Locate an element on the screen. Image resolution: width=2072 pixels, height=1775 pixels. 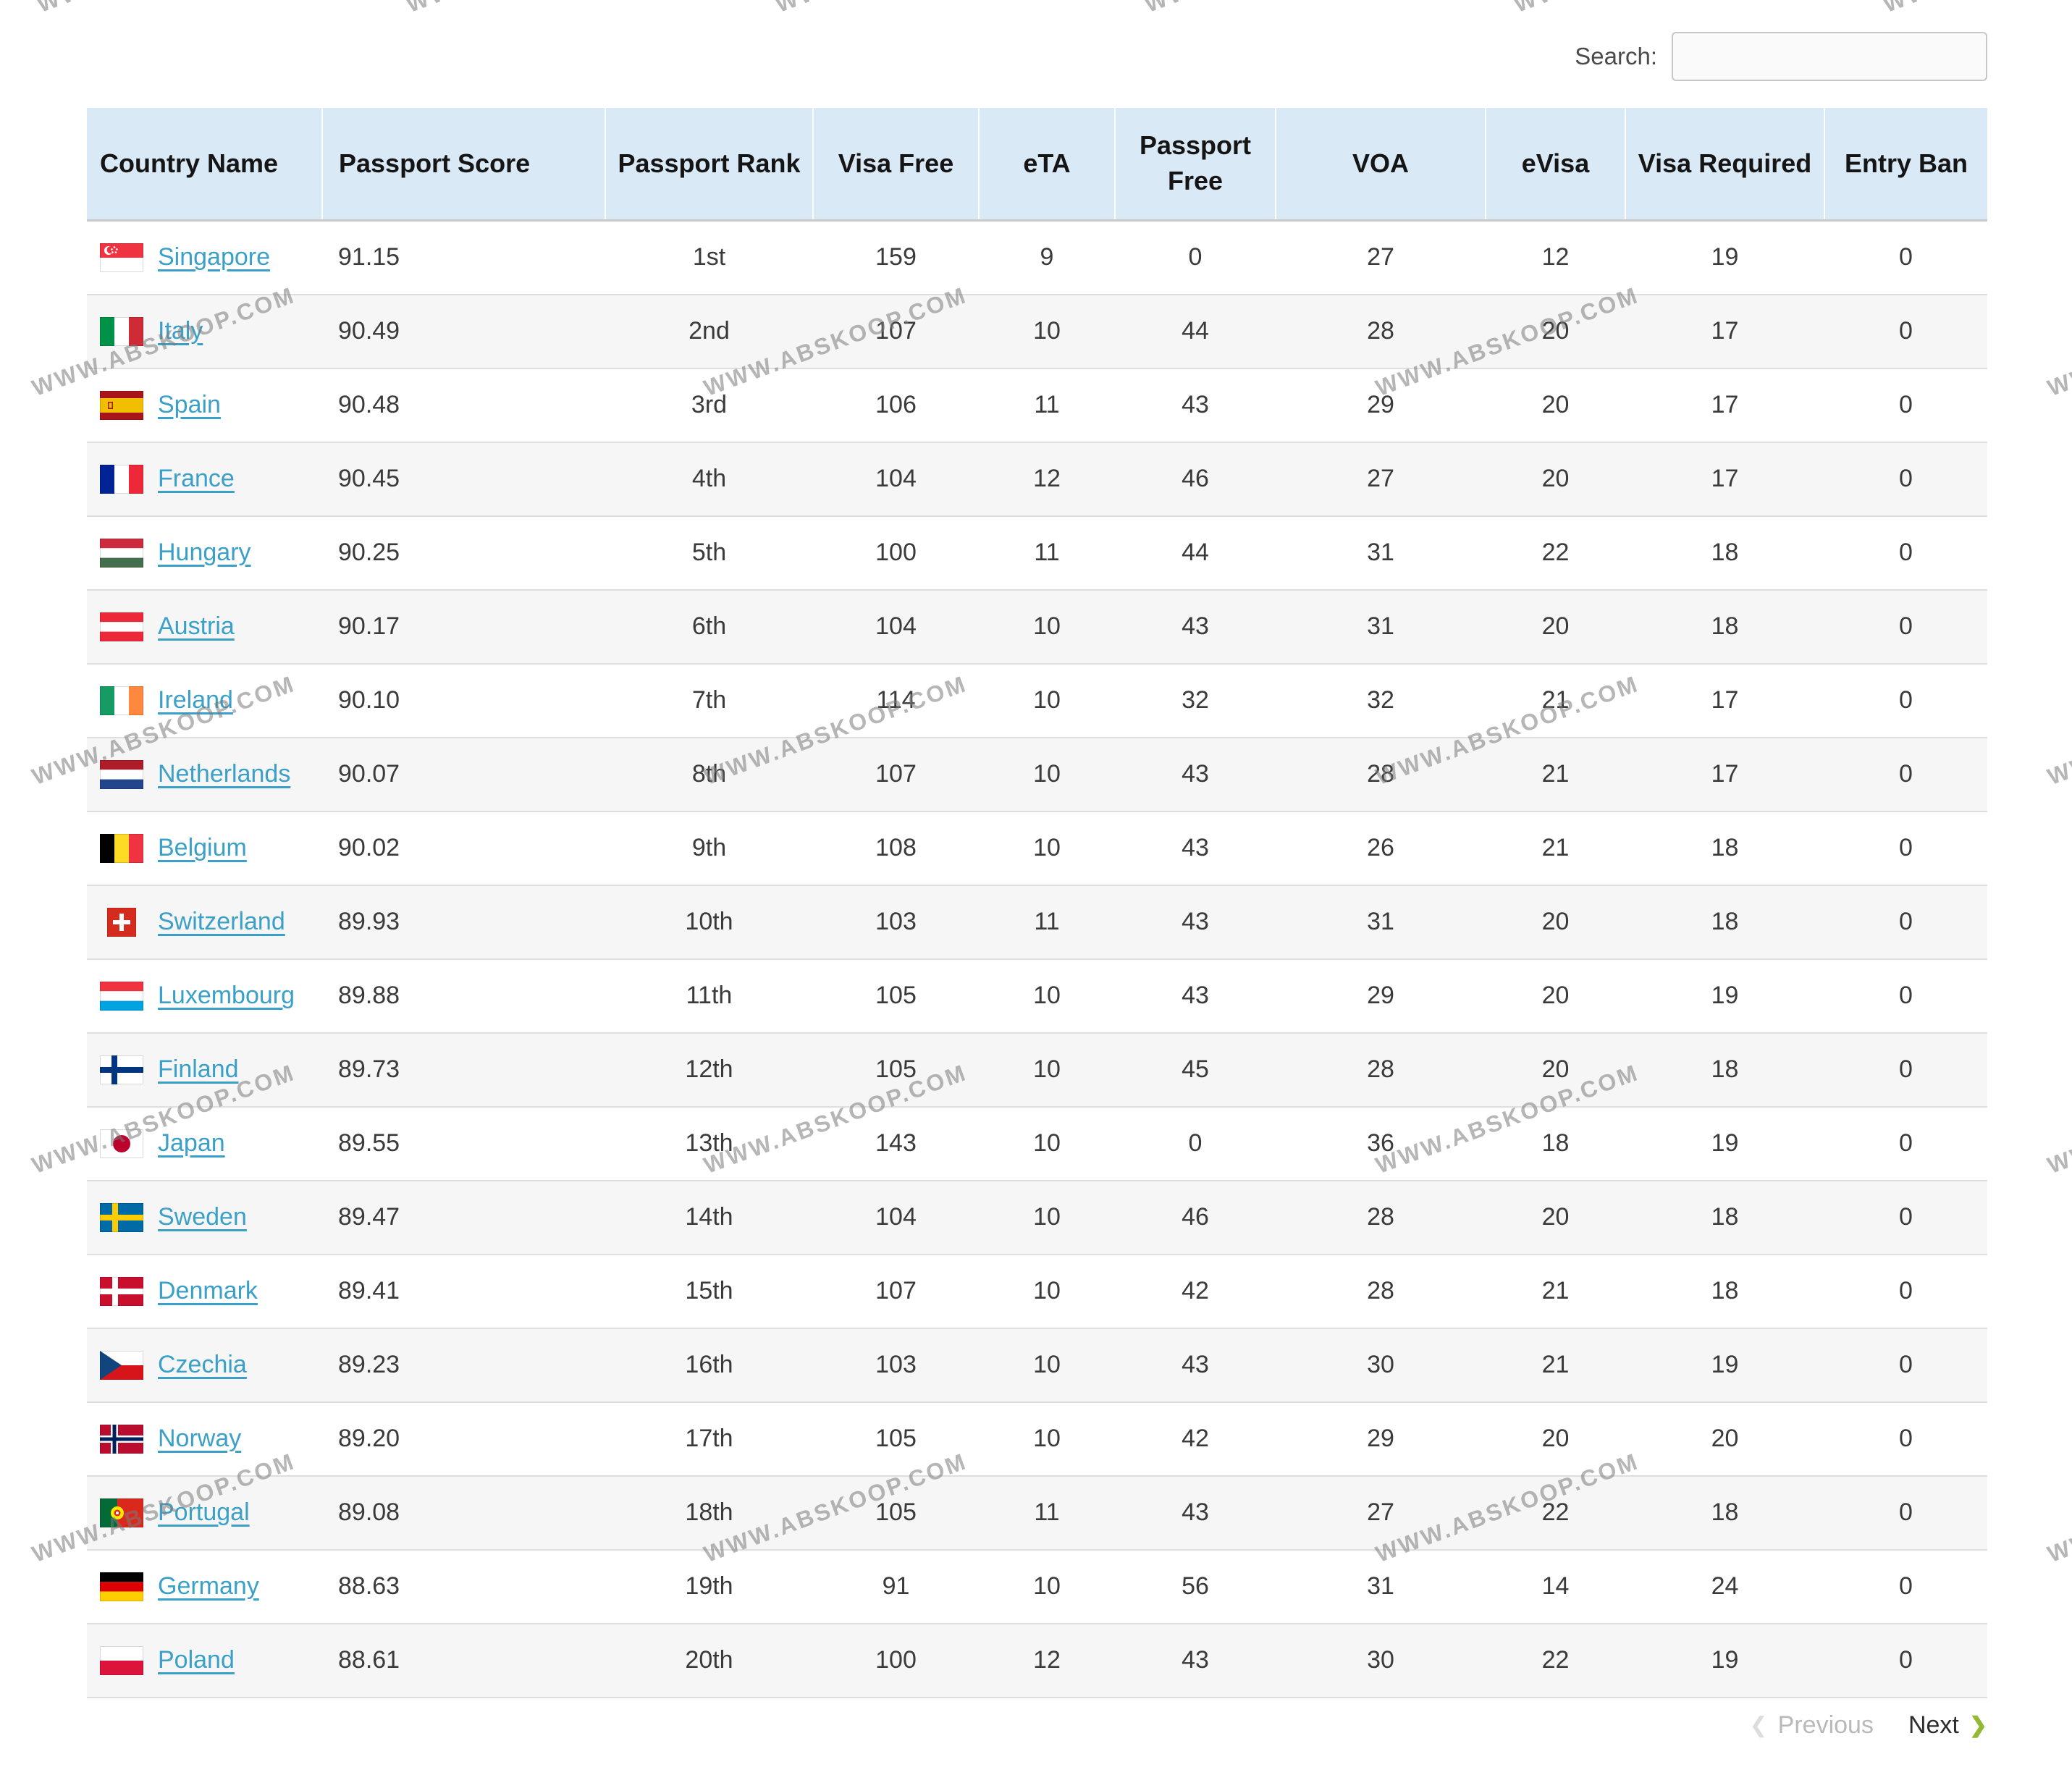
country-link: Norway is located at coordinates (200, 1438).